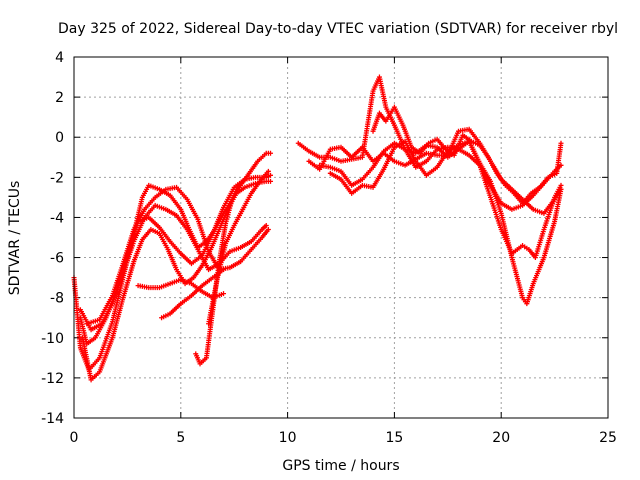 Image resolution: width=640 pixels, height=480 pixels. What do you see at coordinates (501, 438) in the screenshot?
I see `x-tick-label: 20` at bounding box center [501, 438].